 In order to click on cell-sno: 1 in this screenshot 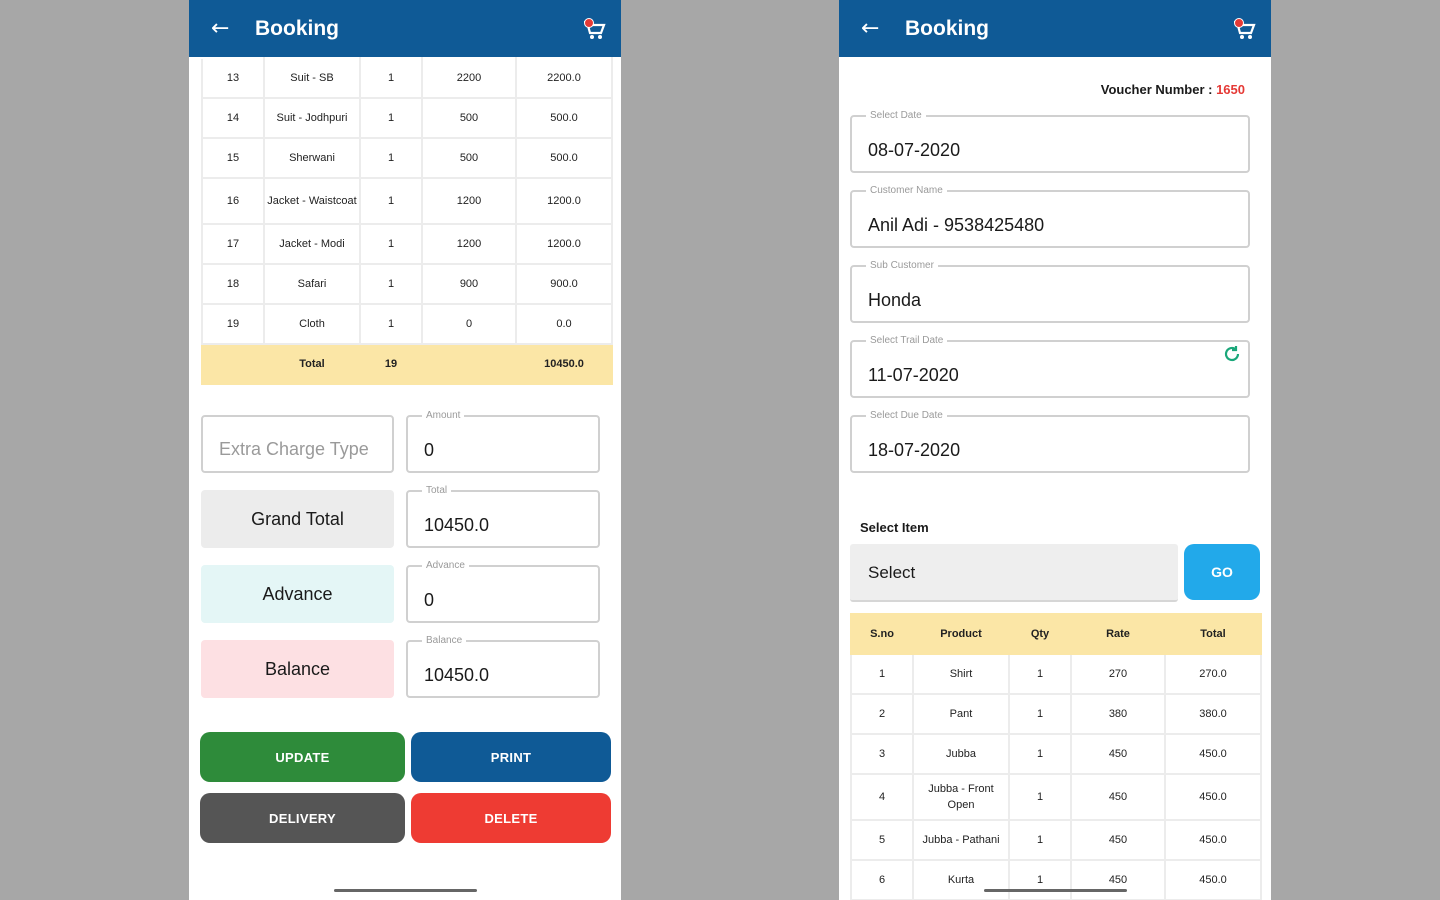, I will do `click(882, 674)`.